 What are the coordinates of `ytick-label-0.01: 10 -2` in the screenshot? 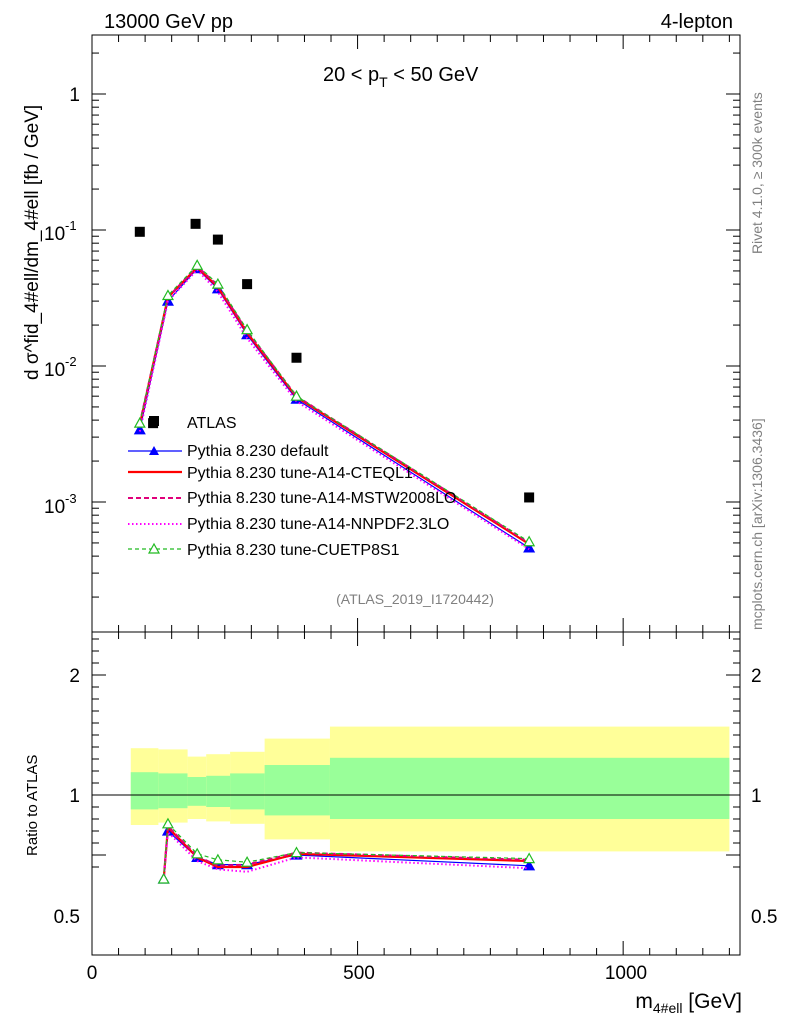 It's located at (60, 367).